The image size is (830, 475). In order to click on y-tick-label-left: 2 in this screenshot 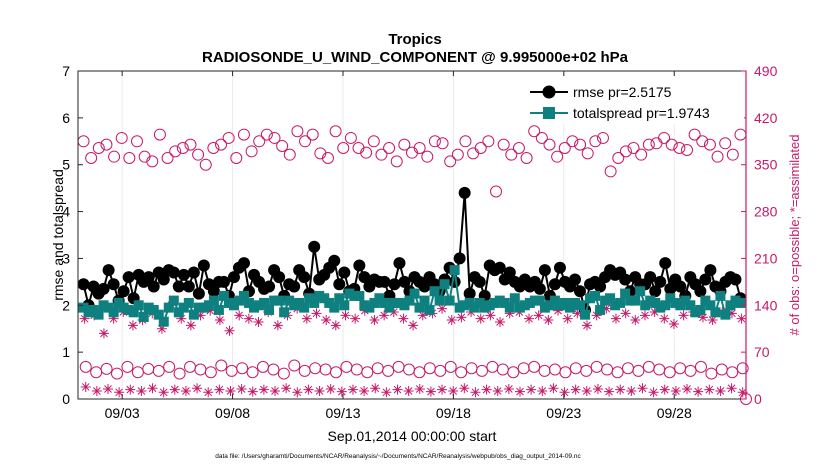, I will do `click(66, 305)`.